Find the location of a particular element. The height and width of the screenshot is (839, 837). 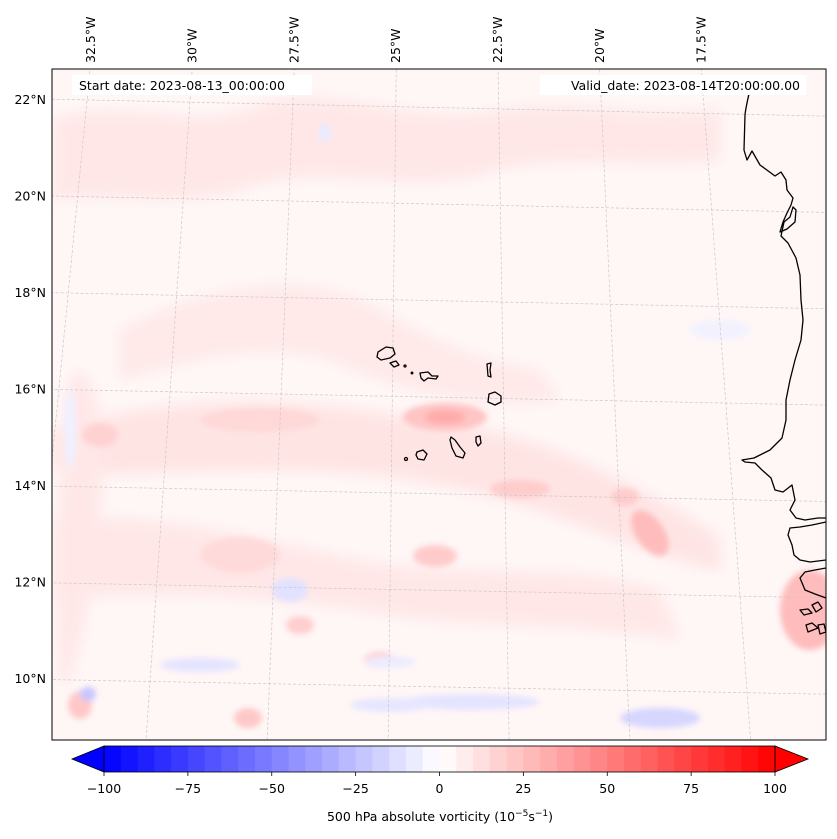

colorbar-ticks: −100 −75 −50 −25 0 25 50 75 100 is located at coordinates (437, 784).